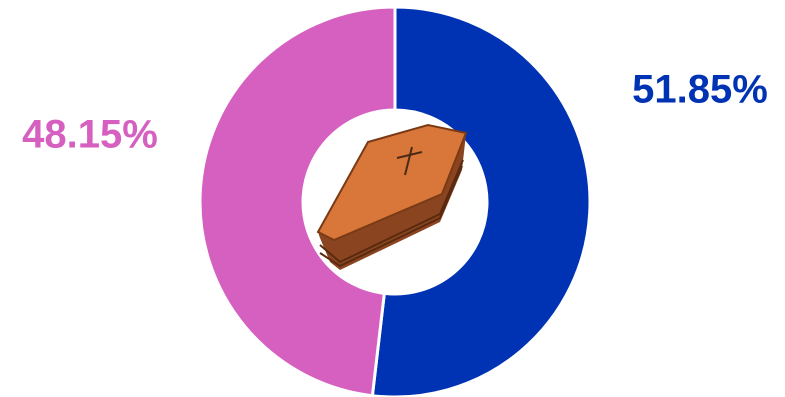  Describe the element at coordinates (90, 135) in the screenshot. I see `value-label: 48.15%` at that location.